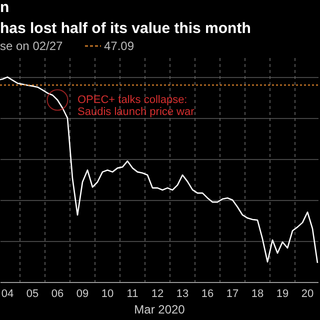  What do you see at coordinates (125, 28) in the screenshot?
I see `chart-subtitle: has lost half of its value this month` at bounding box center [125, 28].